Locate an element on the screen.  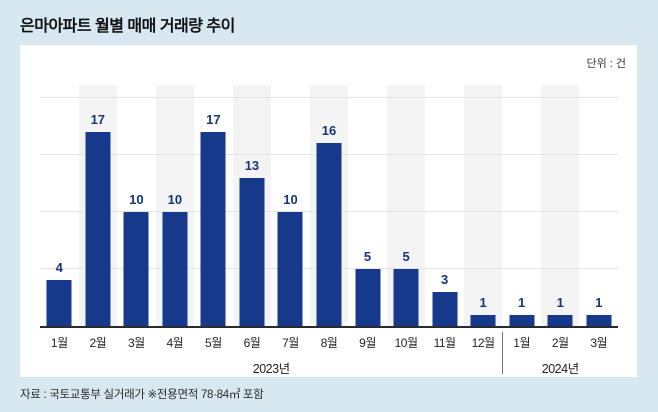
chart-header: 은마아파트 월별 매매 거래량 추이 is located at coordinates (327, 29).